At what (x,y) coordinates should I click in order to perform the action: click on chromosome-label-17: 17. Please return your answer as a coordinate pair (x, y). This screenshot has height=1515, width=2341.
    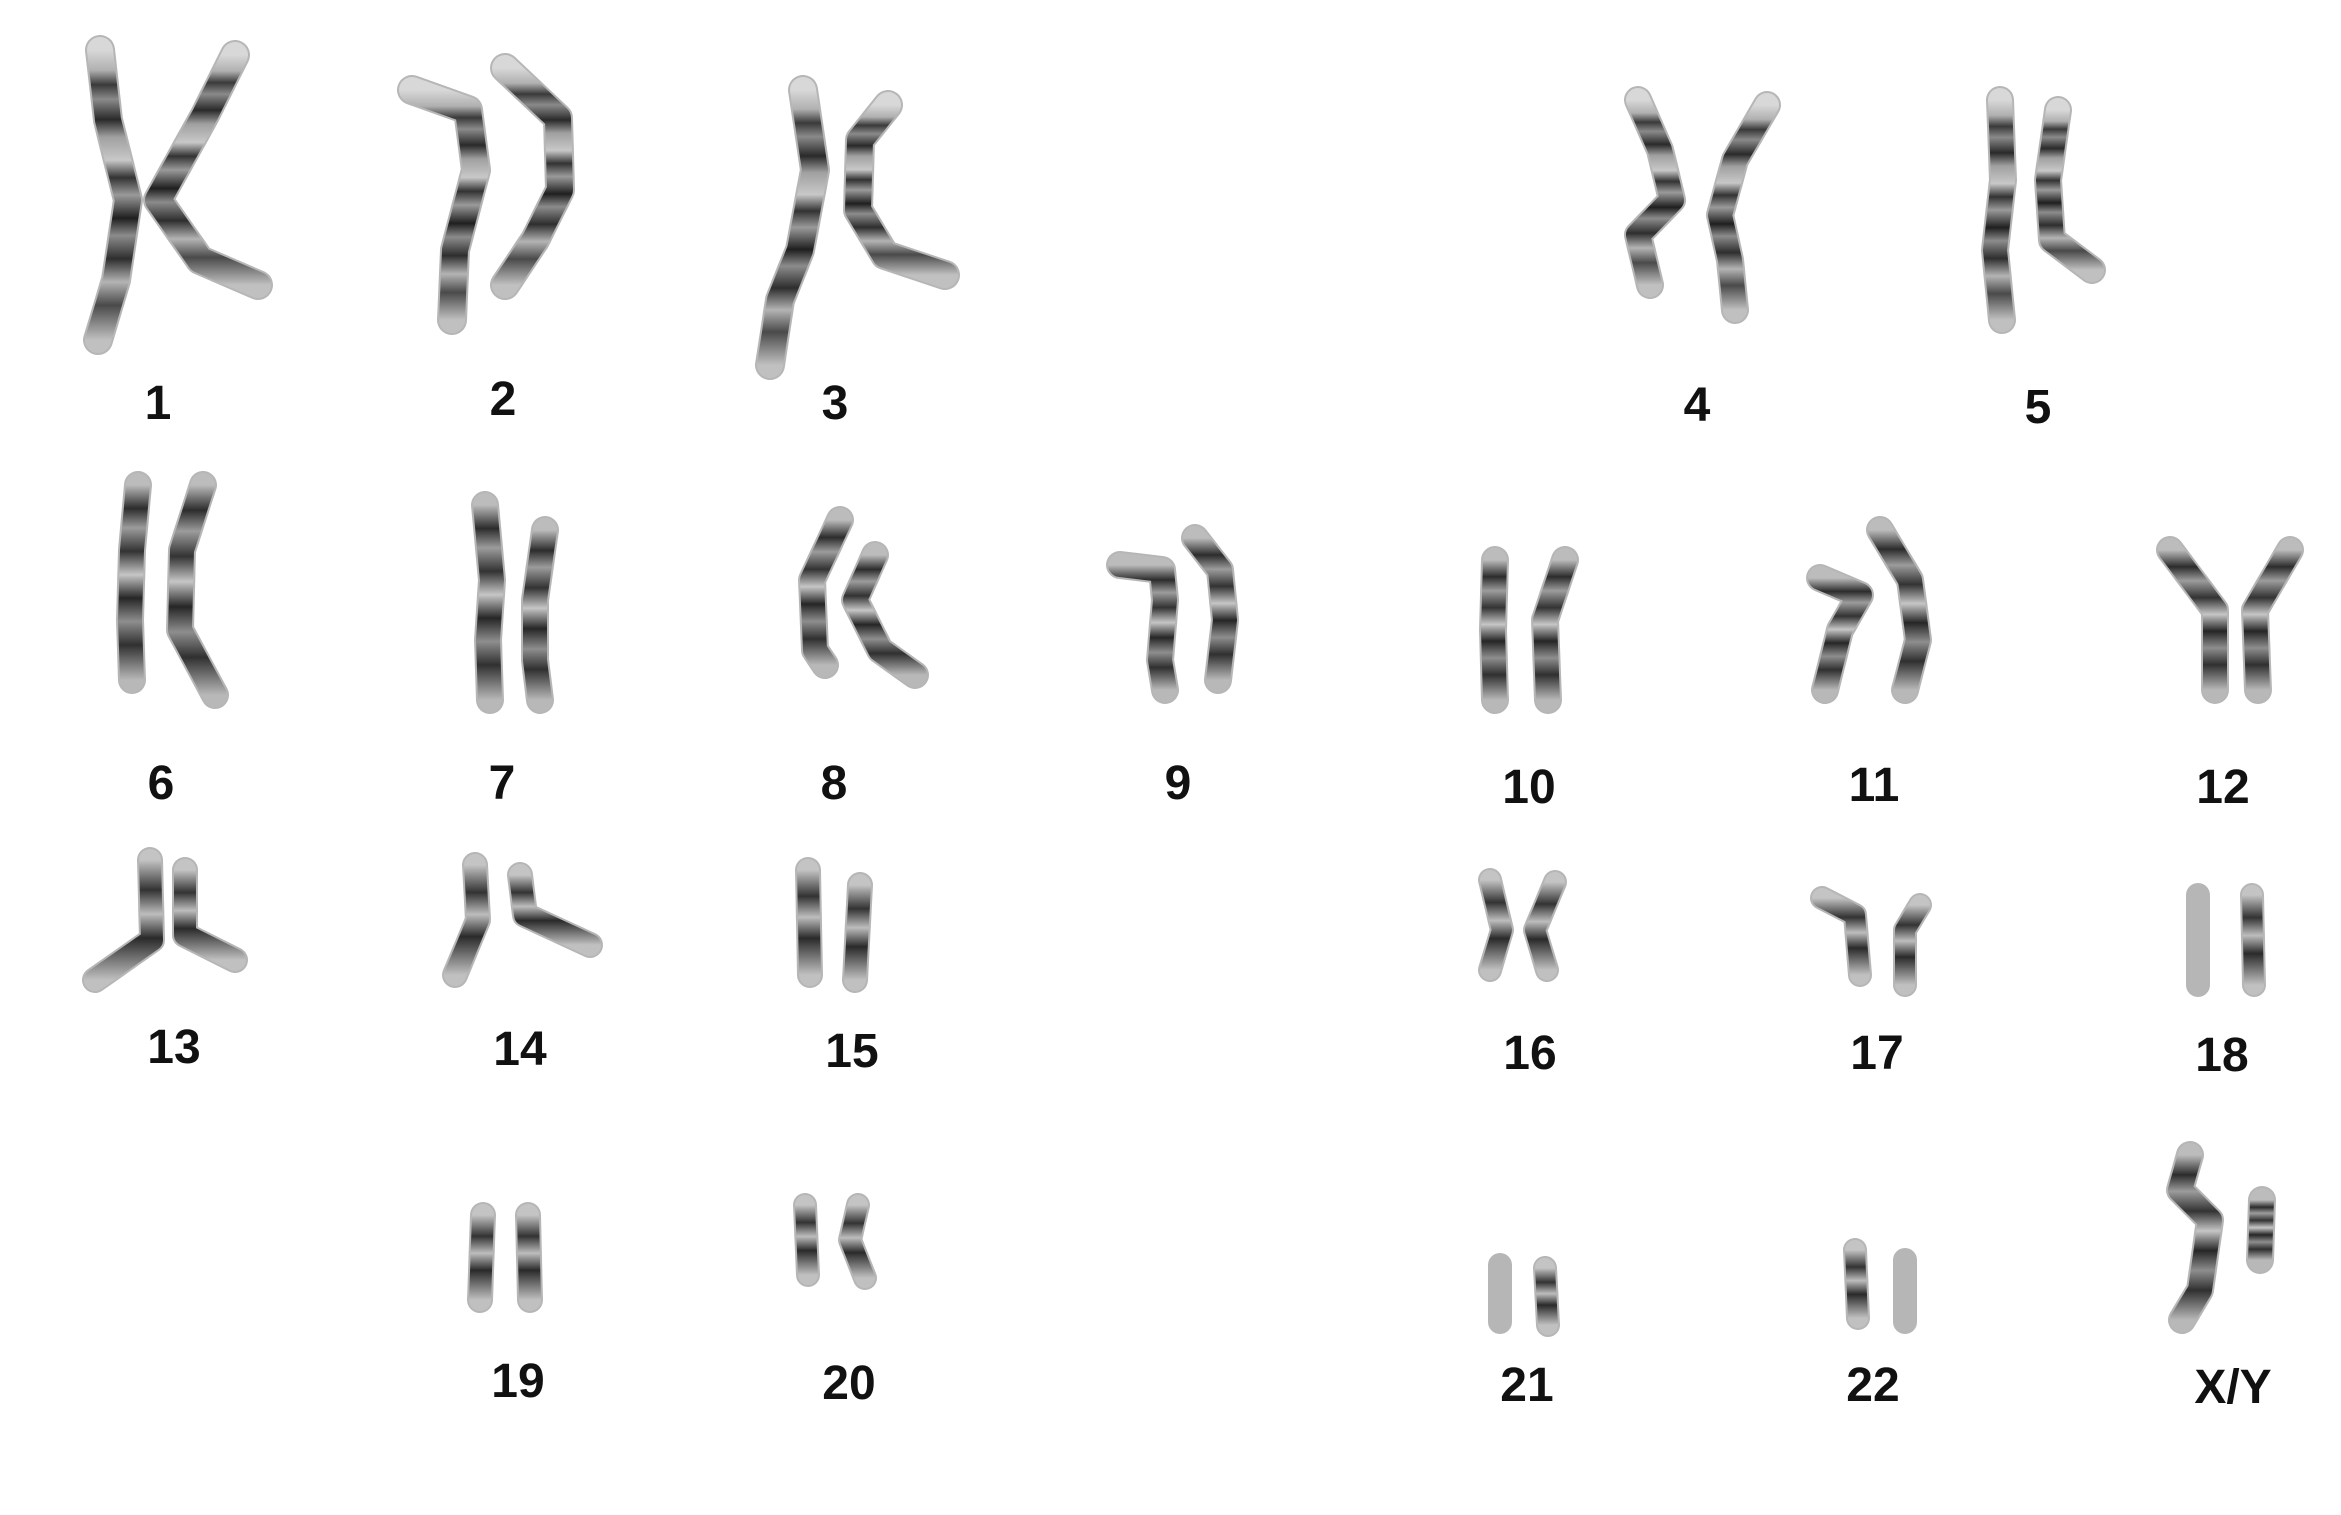
    Looking at the image, I should click on (1877, 1053).